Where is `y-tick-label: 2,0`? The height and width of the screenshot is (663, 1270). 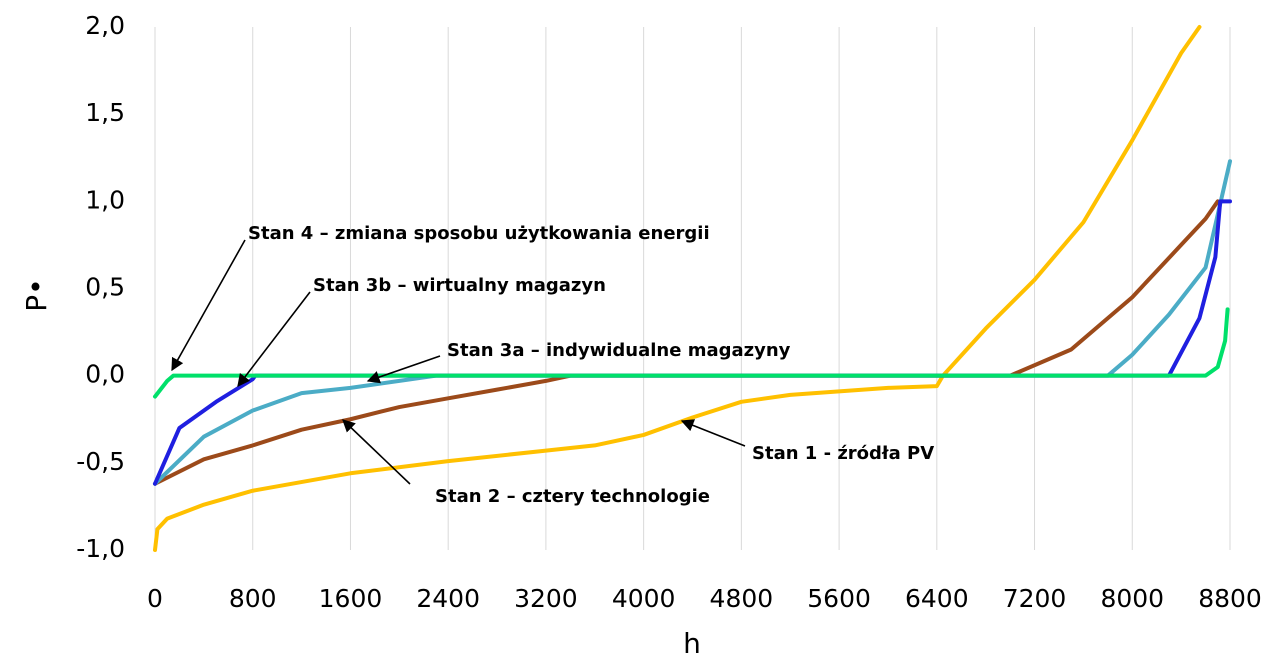 y-tick-label: 2,0 is located at coordinates (105, 25).